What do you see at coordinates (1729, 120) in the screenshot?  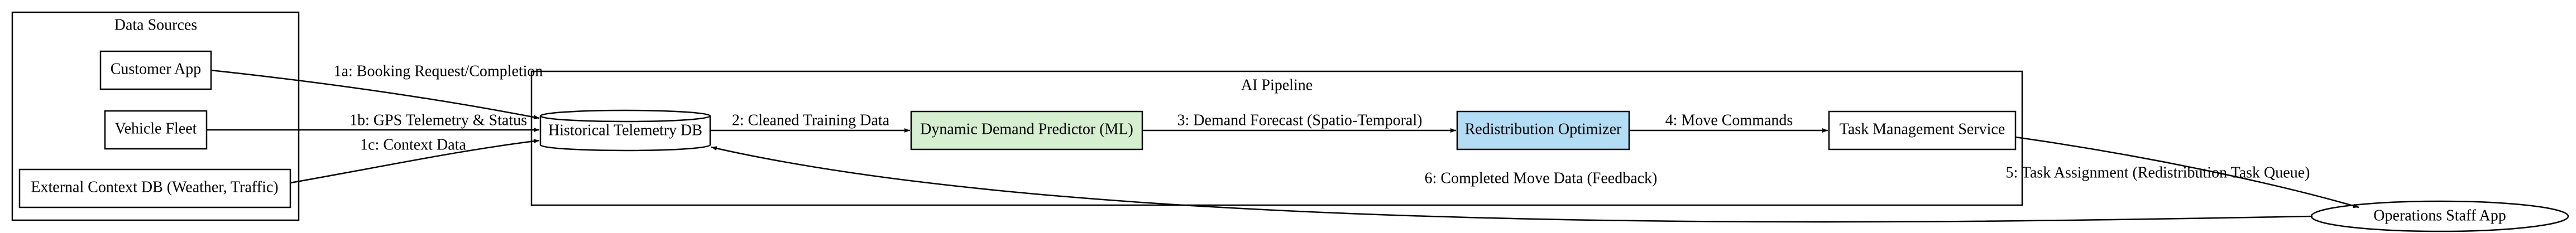 I see `edge-label: 4: Move Commands` at bounding box center [1729, 120].